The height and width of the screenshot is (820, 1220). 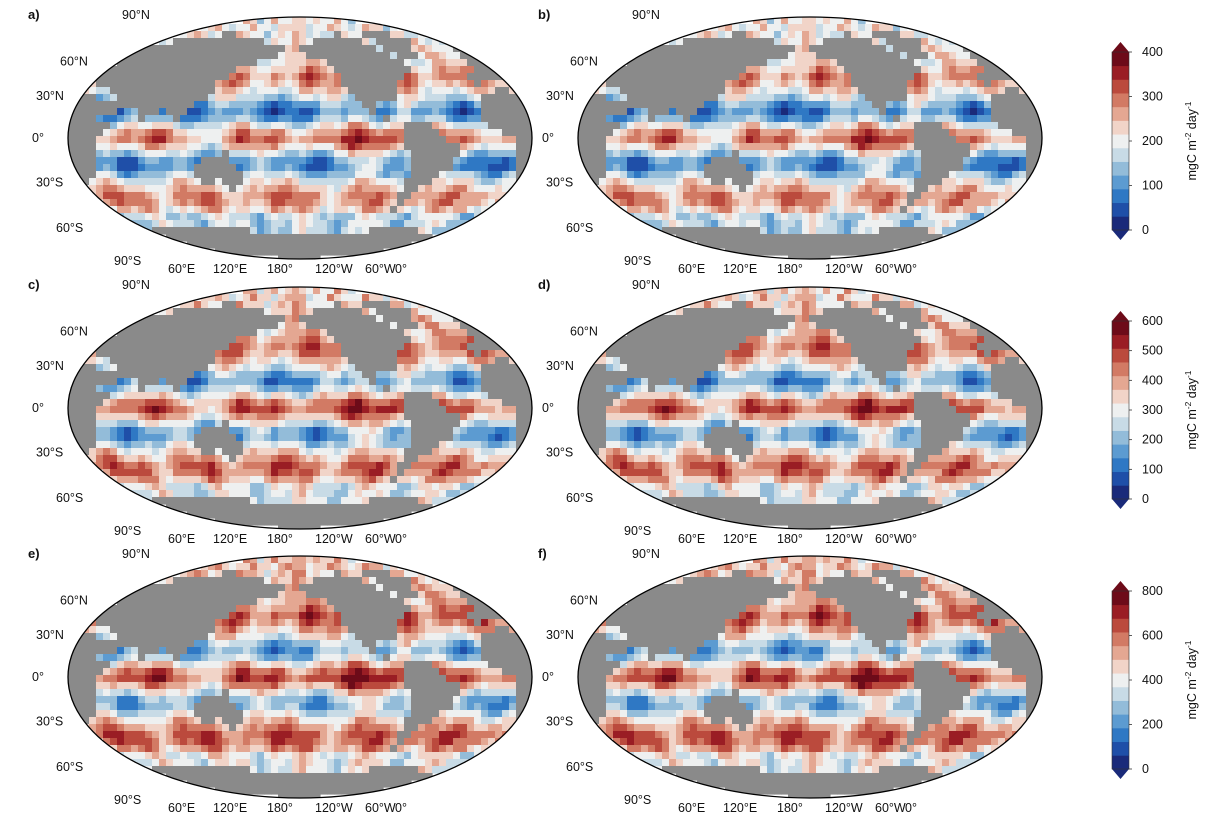 What do you see at coordinates (1152, 351) in the screenshot?
I see `colorbar-tick: 500` at bounding box center [1152, 351].